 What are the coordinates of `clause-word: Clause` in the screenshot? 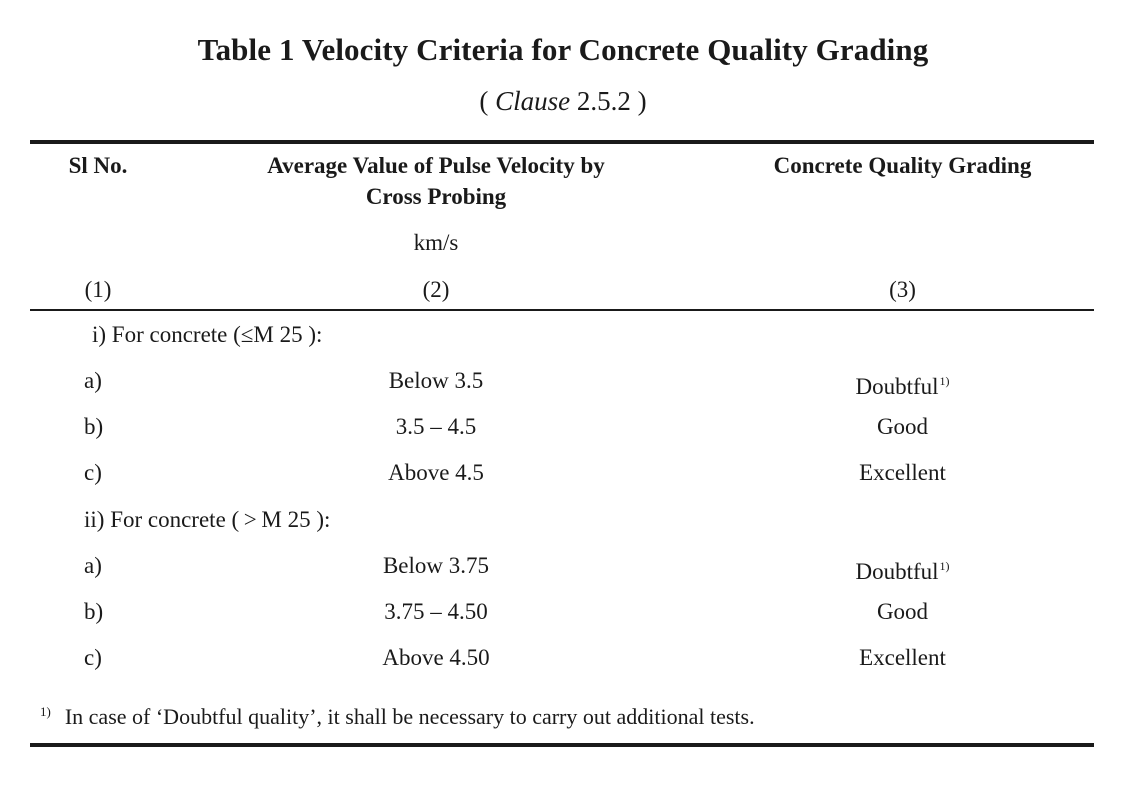 It's located at (533, 101).